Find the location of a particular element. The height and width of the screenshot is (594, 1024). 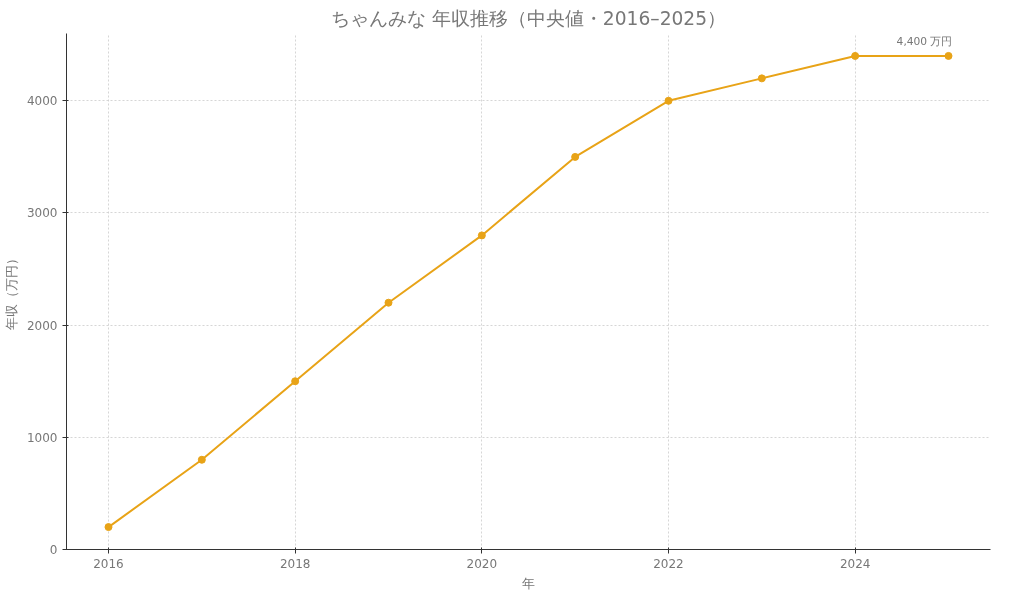

x-tick-label: 2024 is located at coordinates (855, 563).